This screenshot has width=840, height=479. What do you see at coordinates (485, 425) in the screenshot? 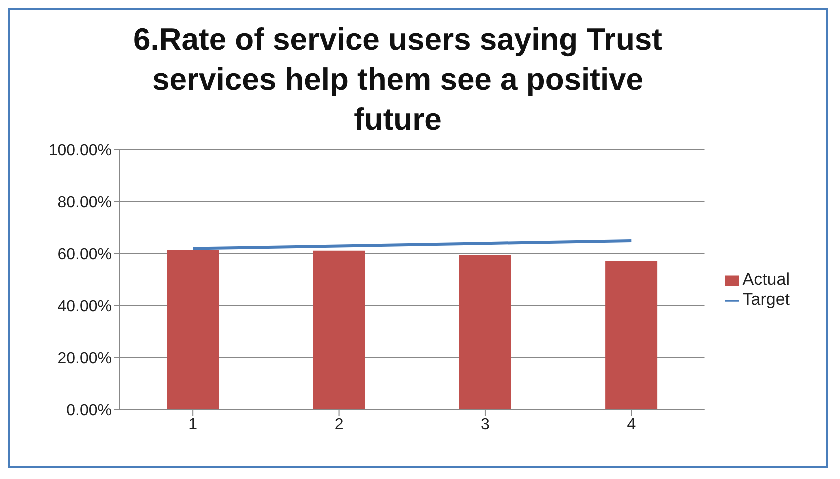
I see `x-tick-label: 3` at bounding box center [485, 425].